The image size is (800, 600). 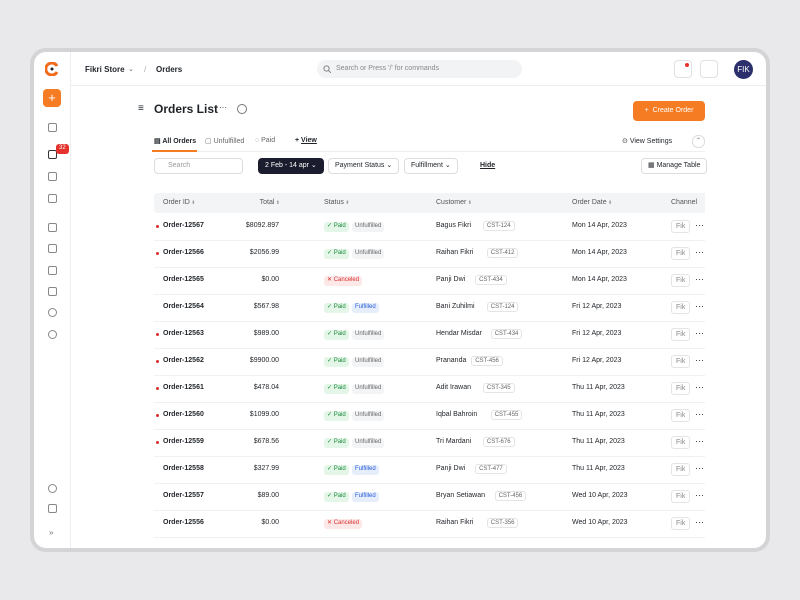 What do you see at coordinates (673, 110) in the screenshot?
I see `button-label: Create Order` at bounding box center [673, 110].